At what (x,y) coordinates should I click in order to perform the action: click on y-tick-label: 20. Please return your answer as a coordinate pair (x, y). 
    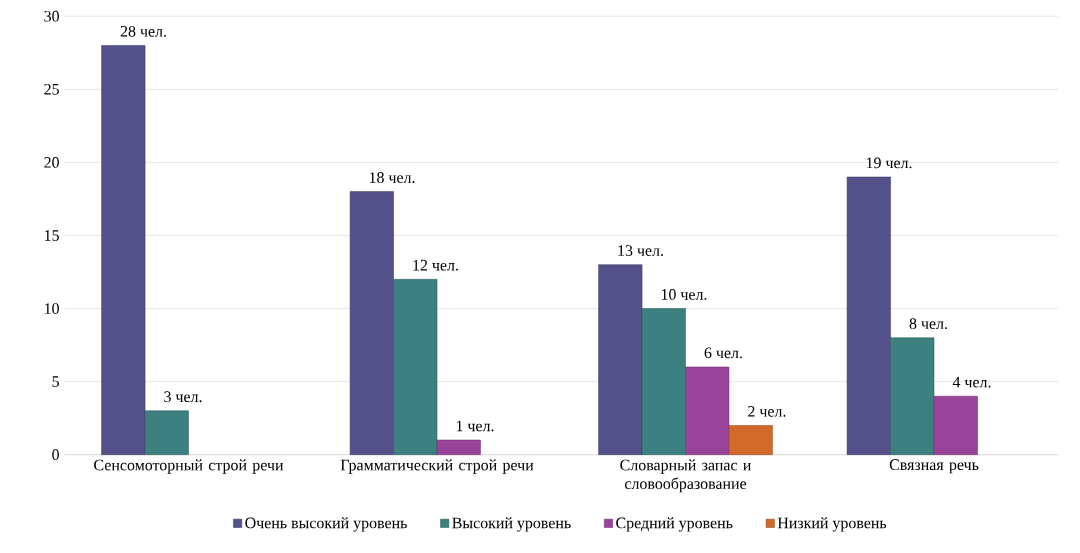
    Looking at the image, I should click on (51, 162).